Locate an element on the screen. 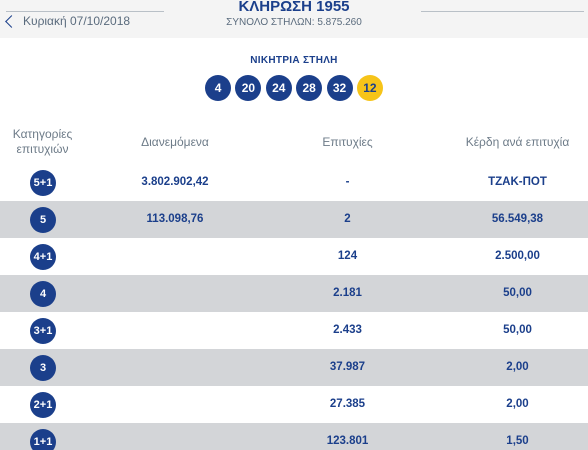  category-badge: 1+1 is located at coordinates (43, 439).